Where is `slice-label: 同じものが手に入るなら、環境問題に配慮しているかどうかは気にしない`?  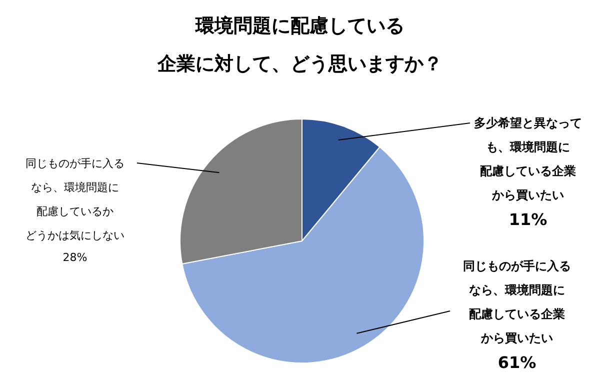 slice-label: 同じものが手に入るなら、環境問題に配慮しているかどうかは気にしない is located at coordinates (75, 199).